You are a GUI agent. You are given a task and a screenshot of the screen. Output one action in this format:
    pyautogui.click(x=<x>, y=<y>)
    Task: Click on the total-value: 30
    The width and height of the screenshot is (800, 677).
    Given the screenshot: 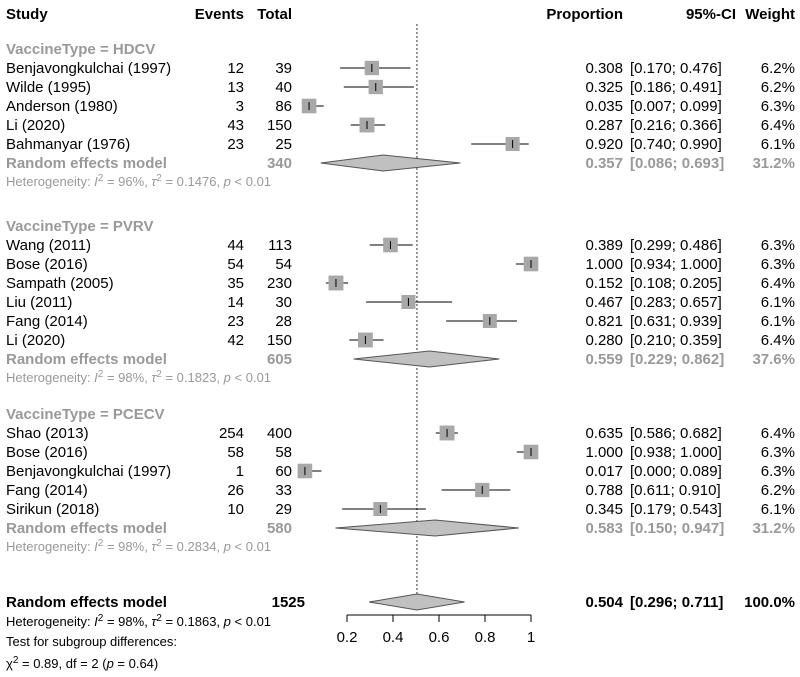 What is the action you would take?
    pyautogui.click(x=283, y=302)
    